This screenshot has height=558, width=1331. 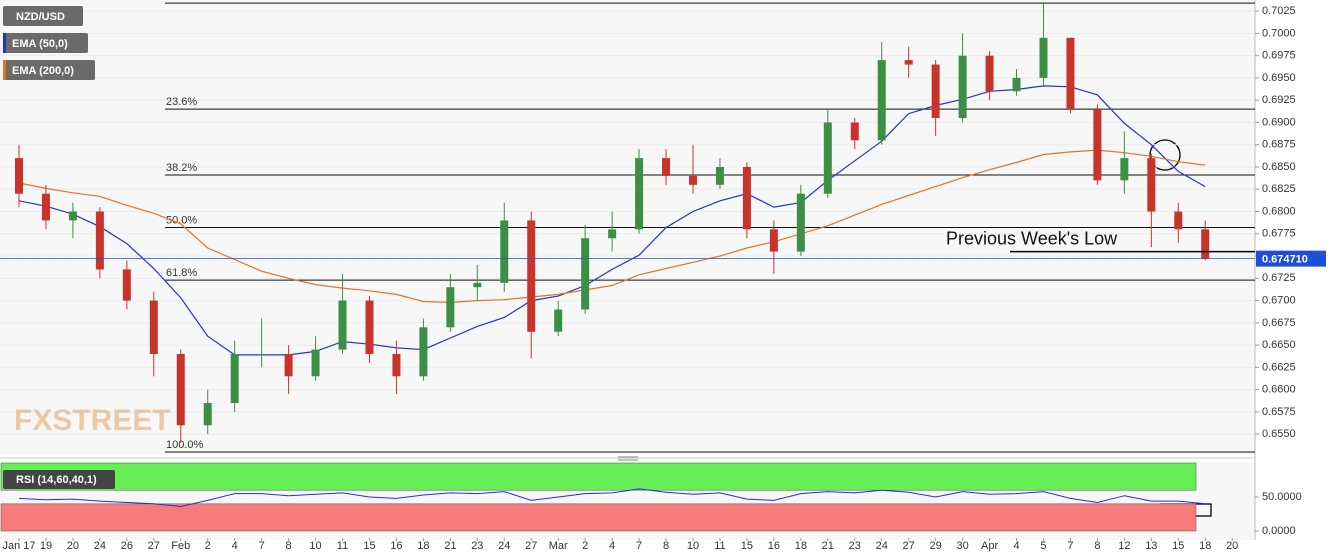 I want to click on x-tick-label: 26, so click(x=127, y=546).